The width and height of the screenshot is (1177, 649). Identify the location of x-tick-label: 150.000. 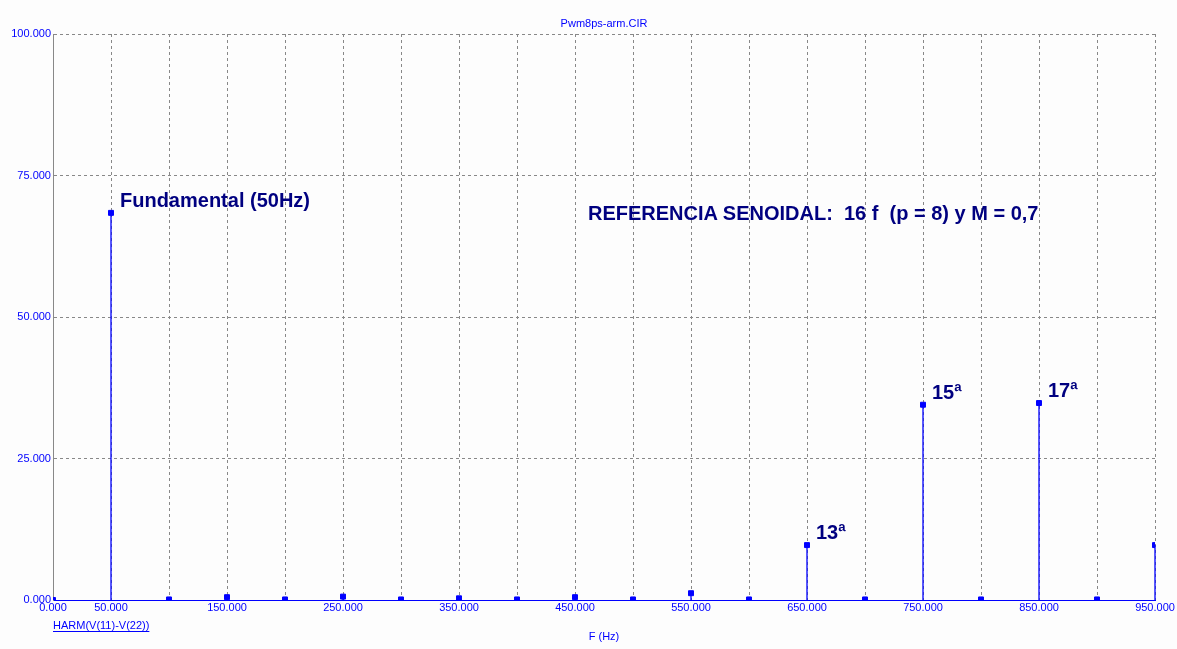
(227, 606).